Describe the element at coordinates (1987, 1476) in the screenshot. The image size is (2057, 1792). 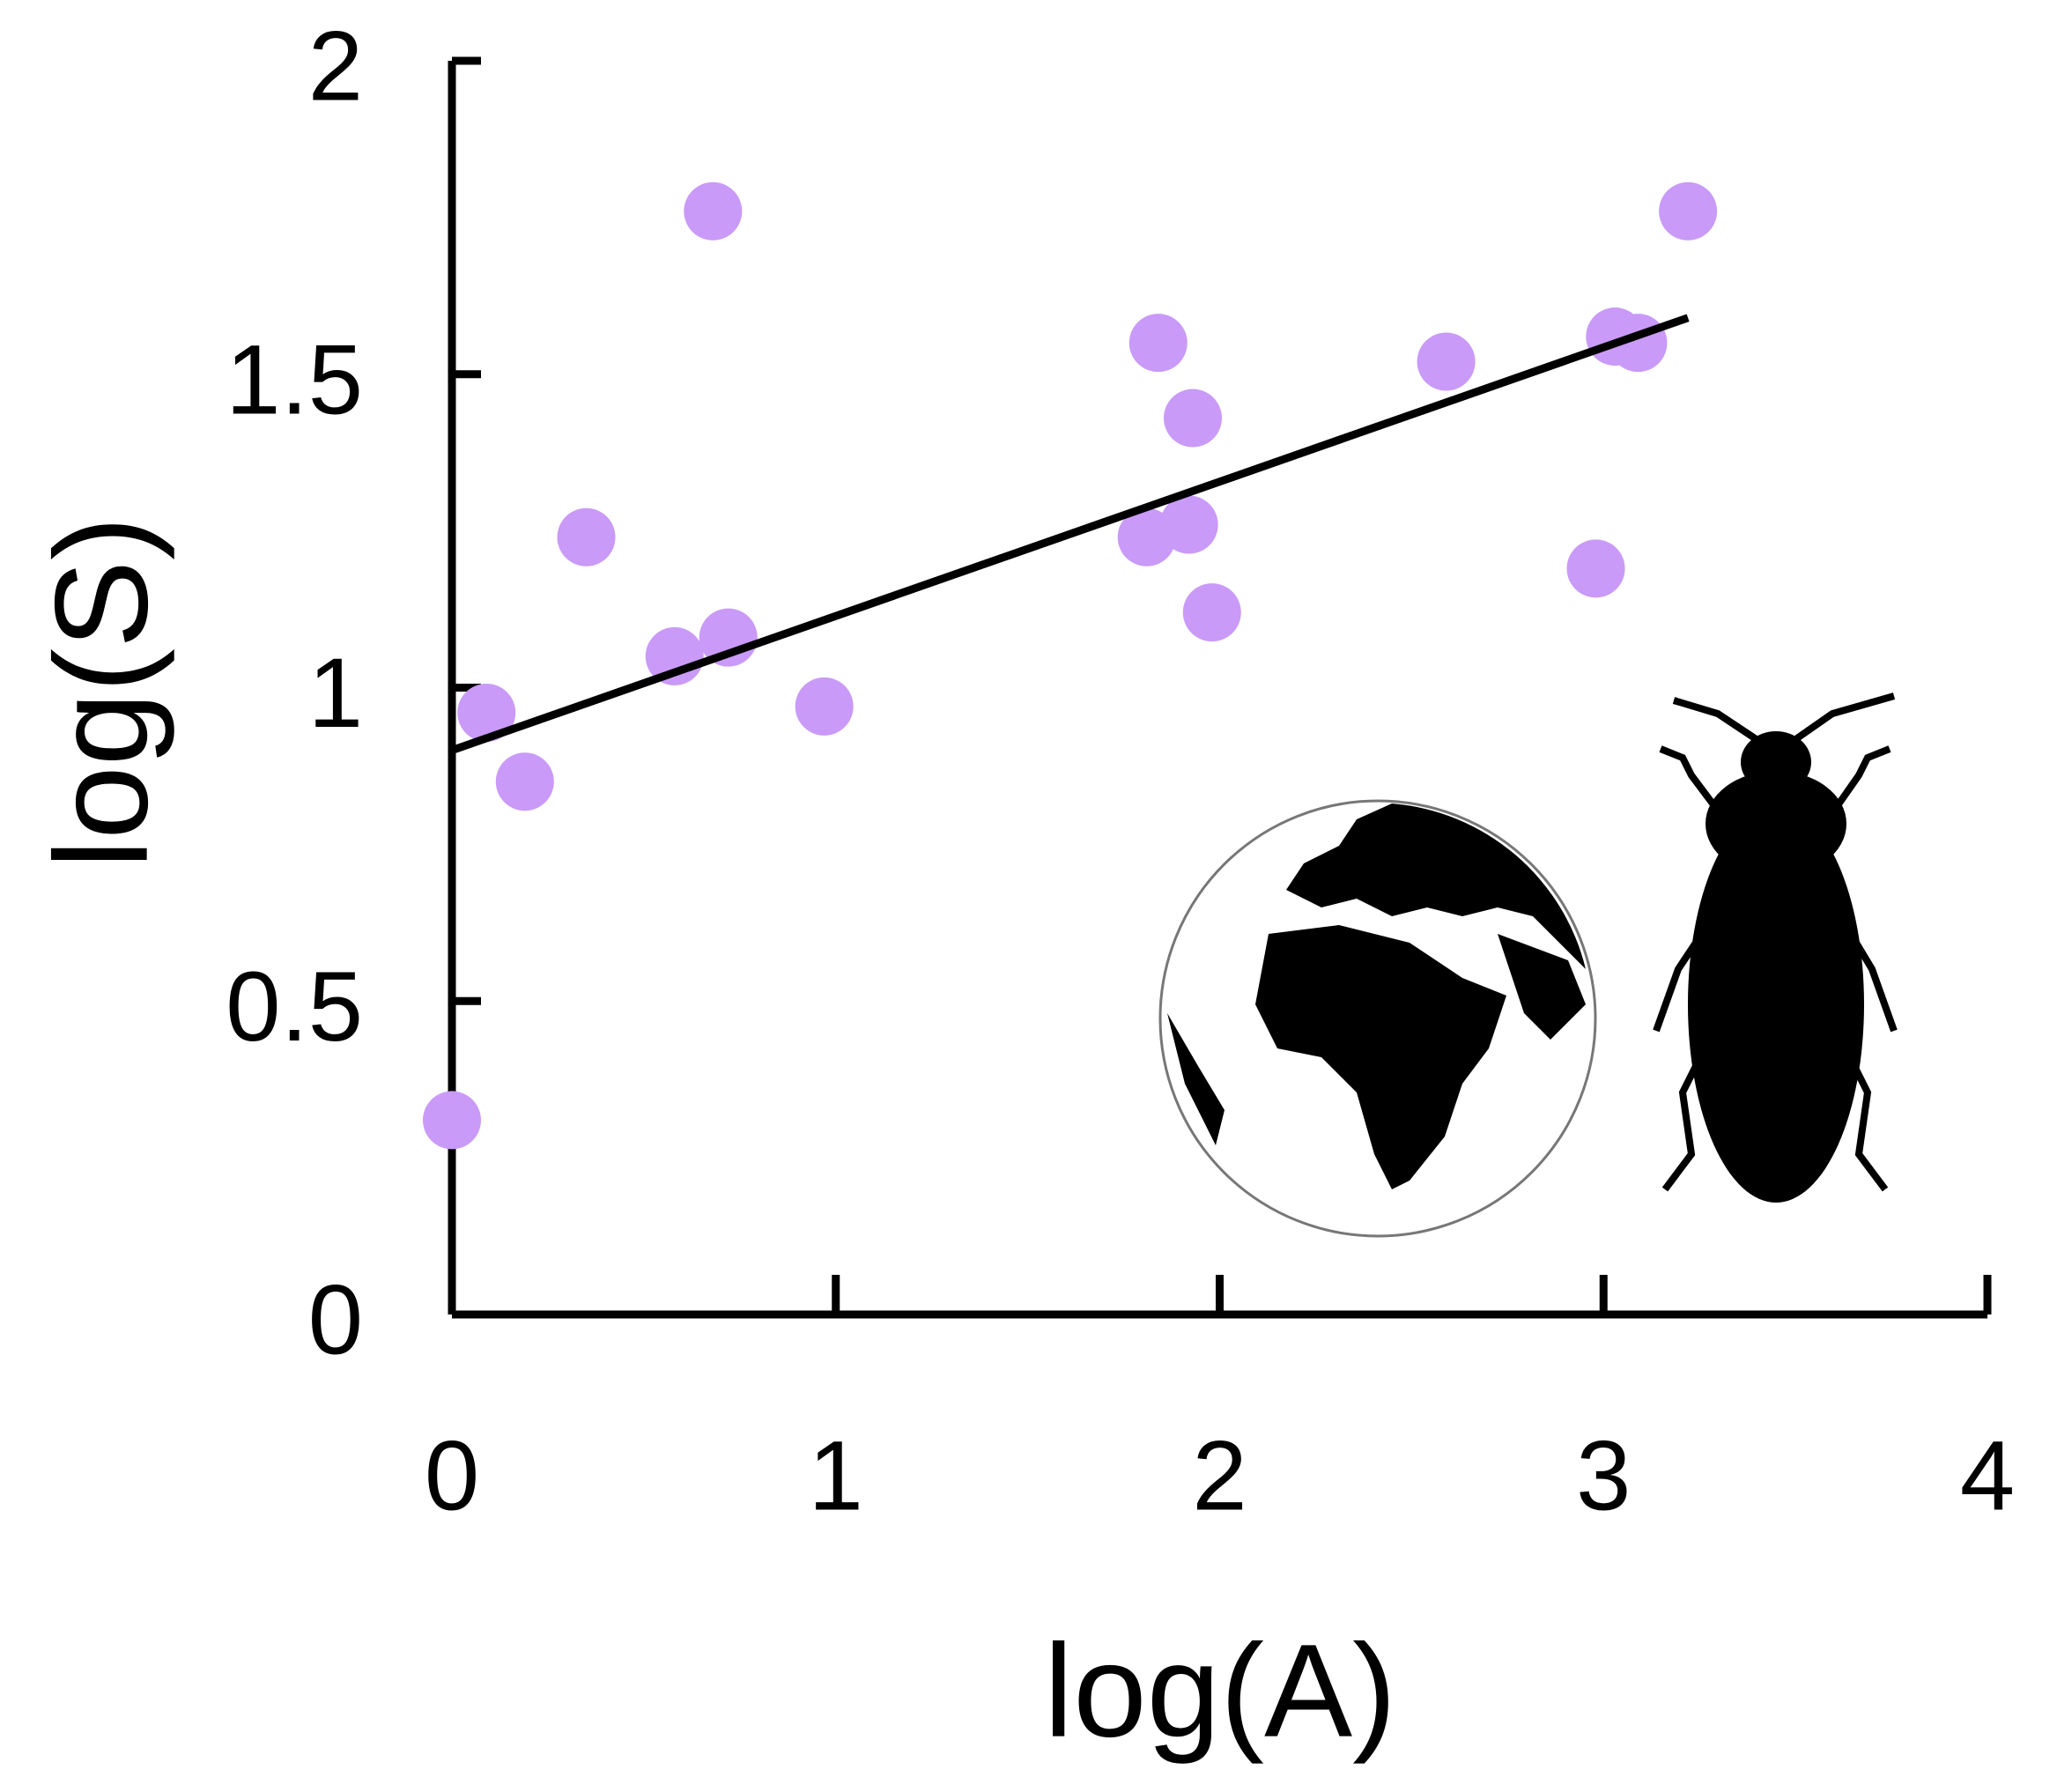
I see `x-tick-label: 4` at that location.